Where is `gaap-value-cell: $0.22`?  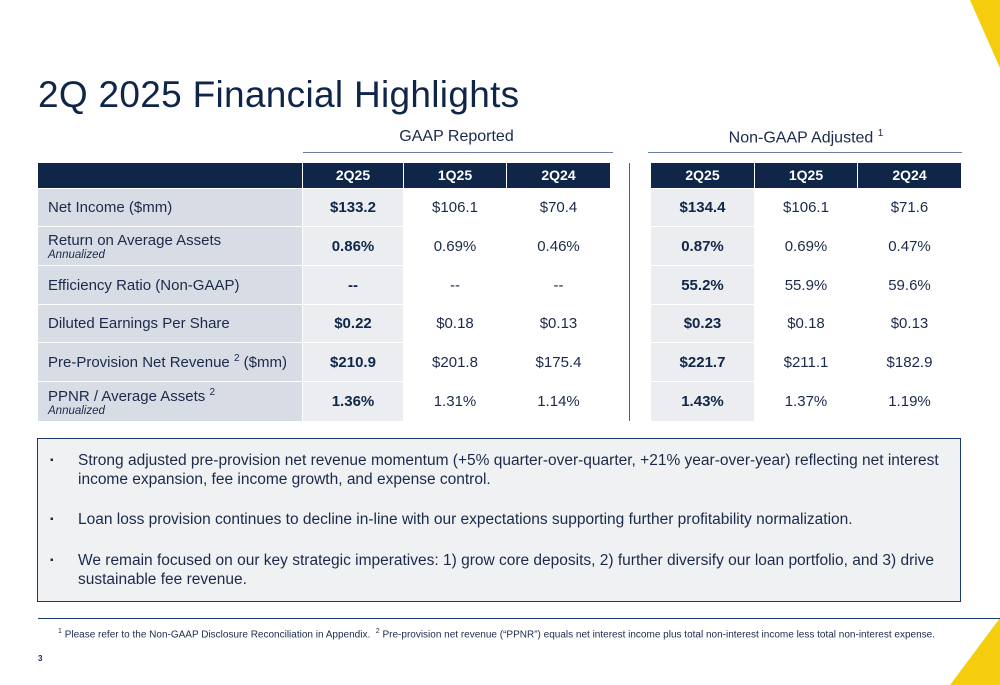
gaap-value-cell: $0.22 is located at coordinates (353, 323).